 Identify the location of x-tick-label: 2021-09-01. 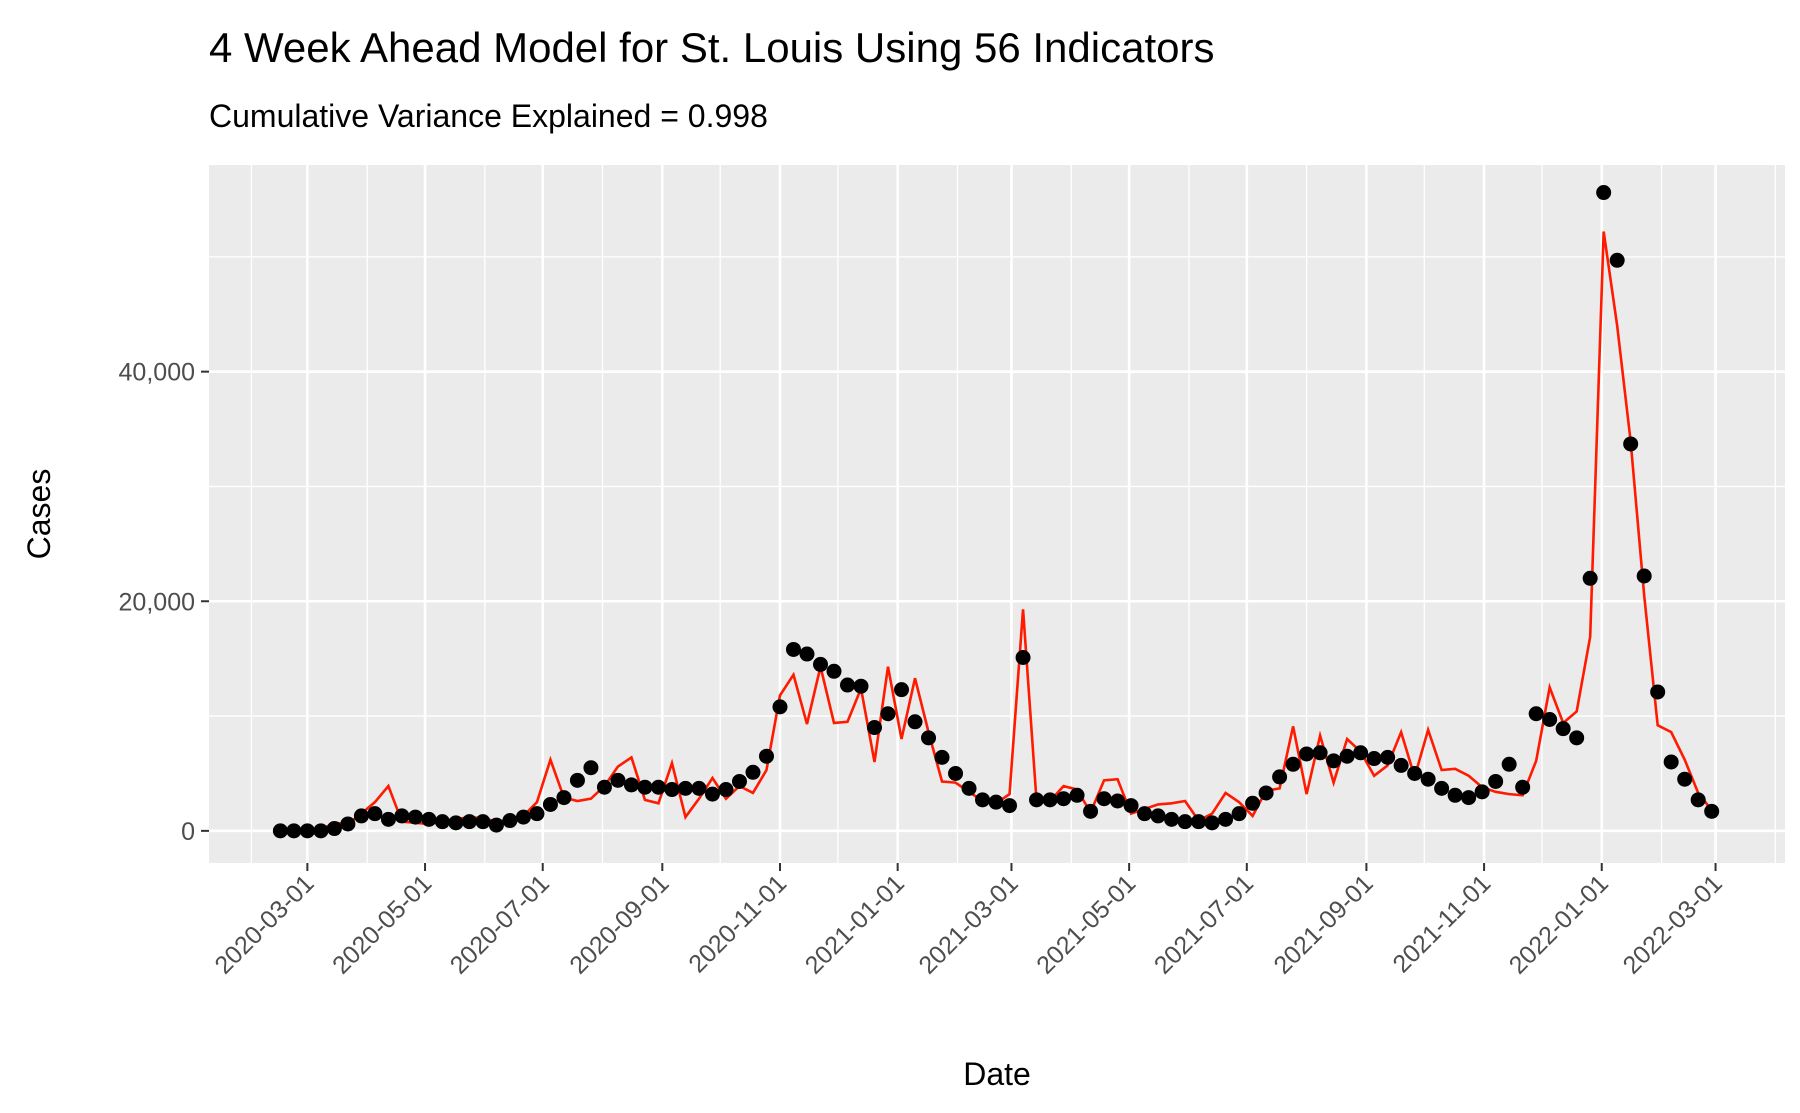
(1323, 924).